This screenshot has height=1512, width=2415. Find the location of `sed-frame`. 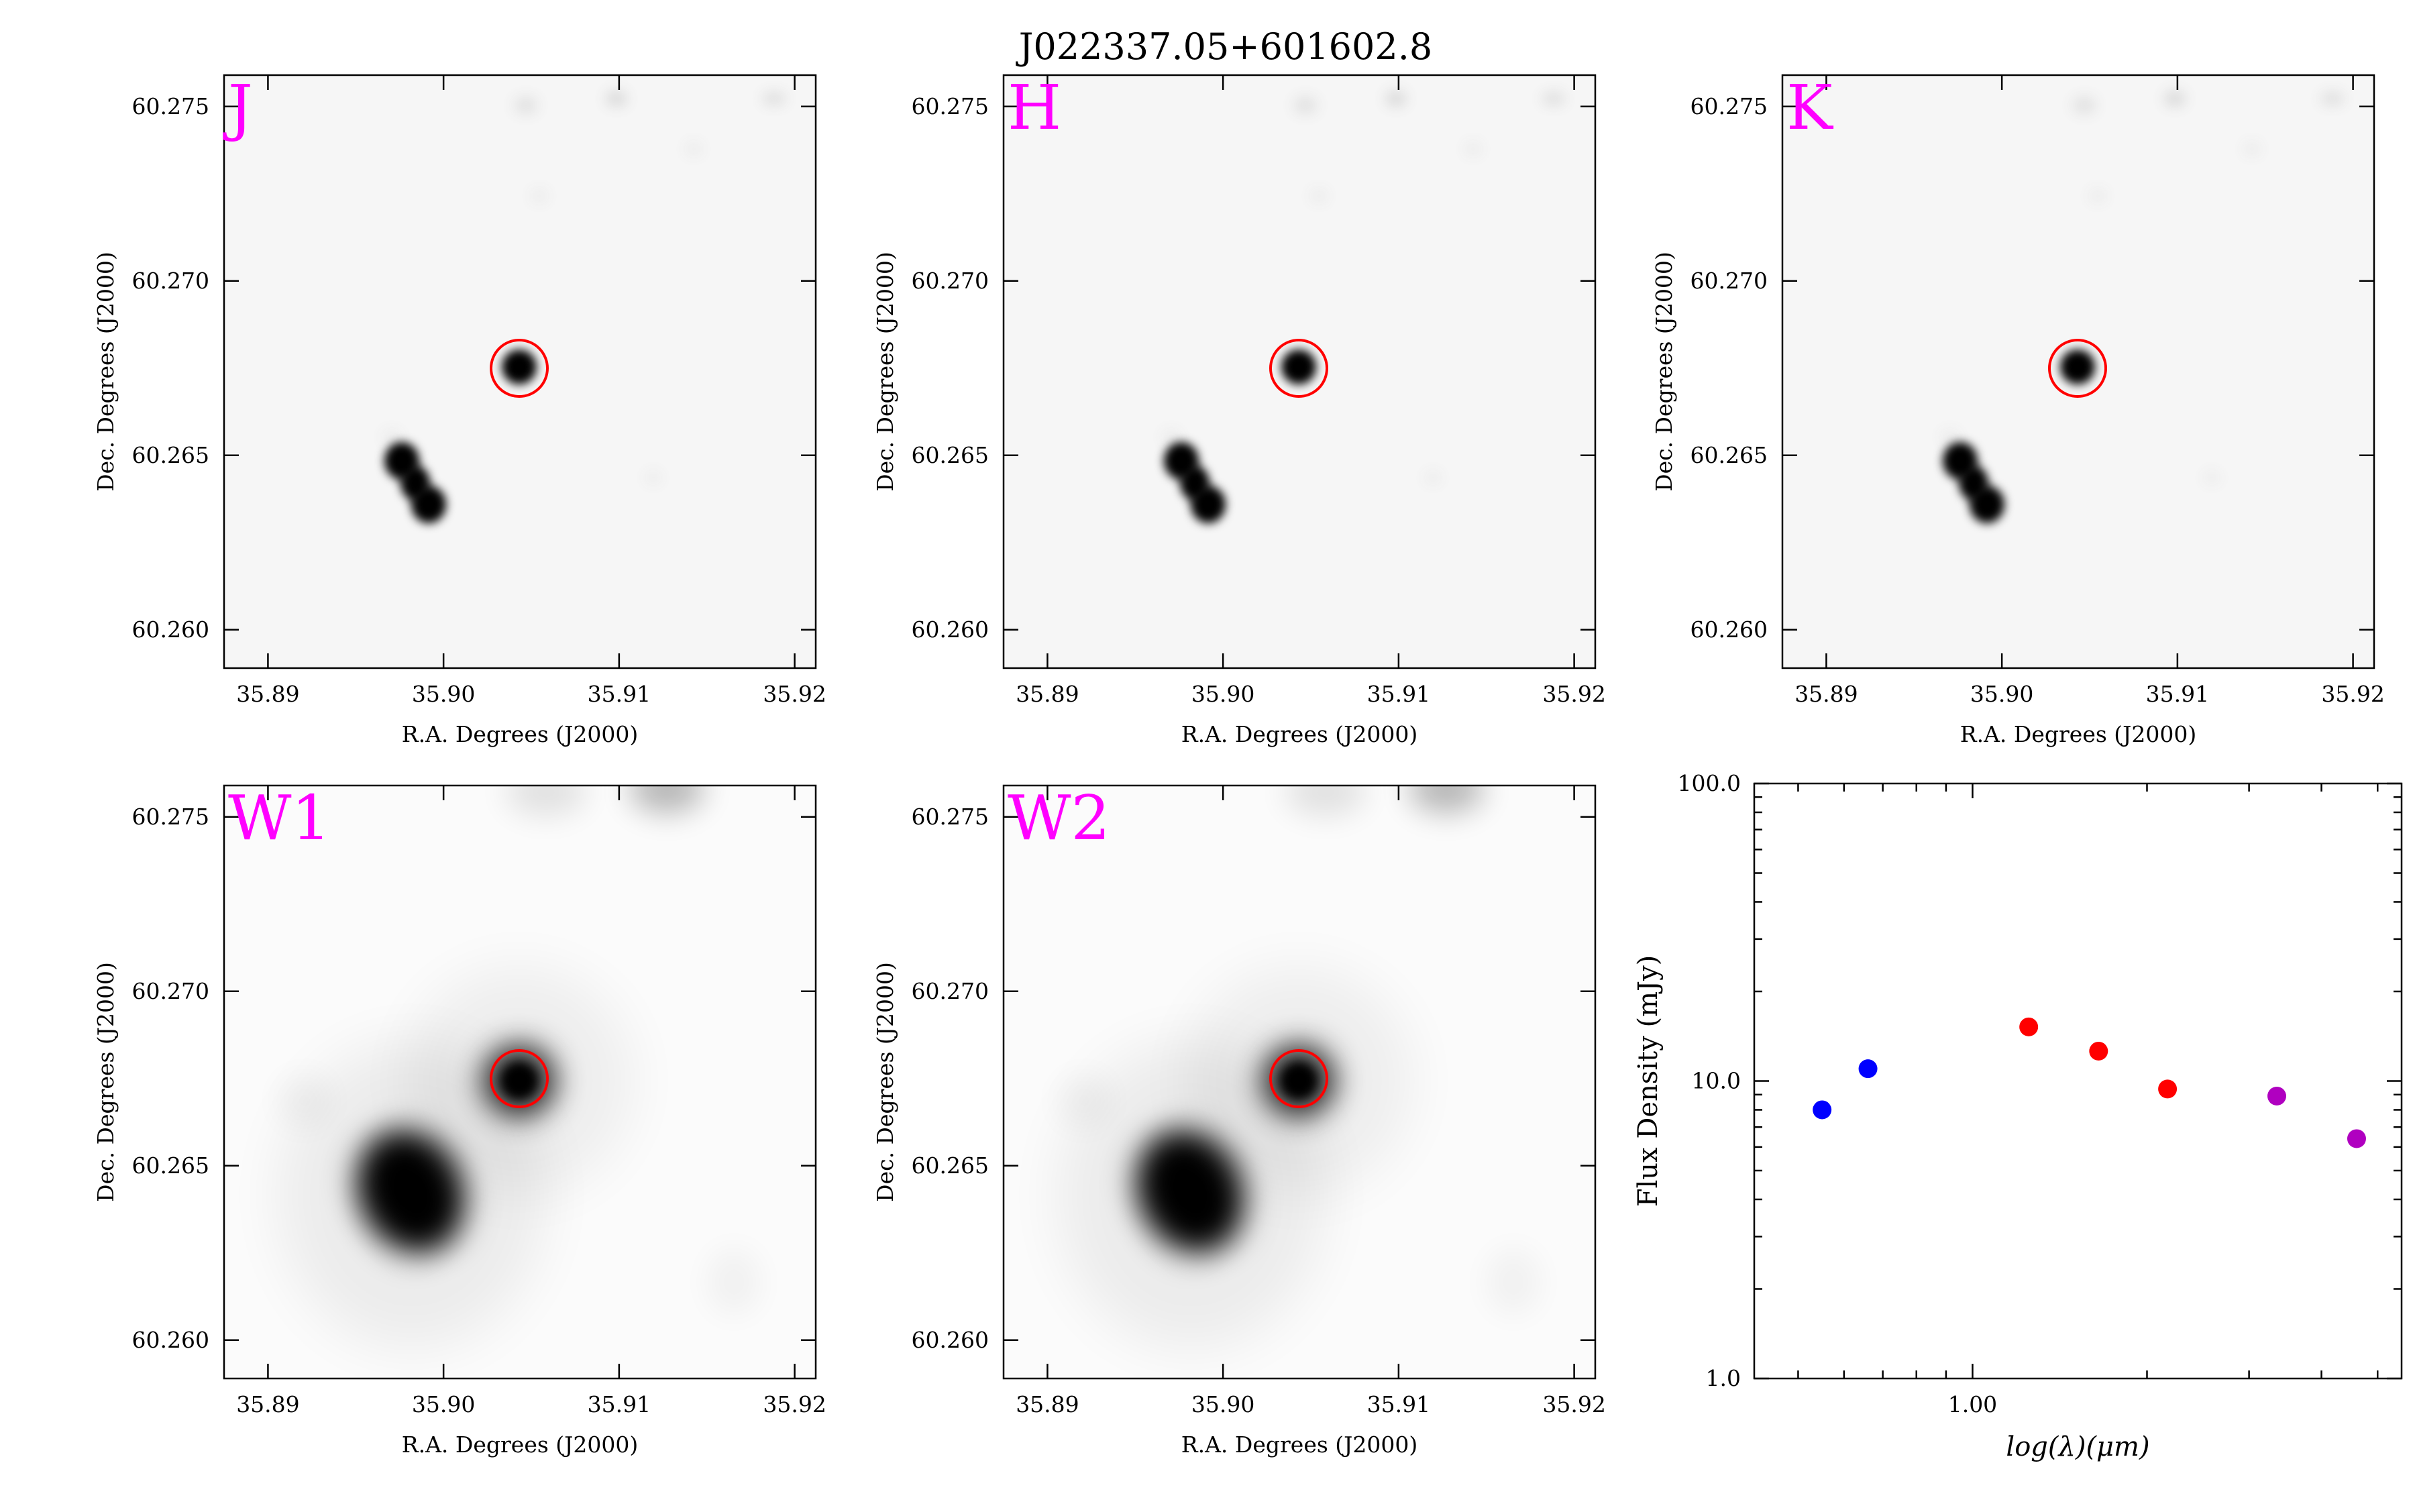

sed-frame is located at coordinates (2078, 1081).